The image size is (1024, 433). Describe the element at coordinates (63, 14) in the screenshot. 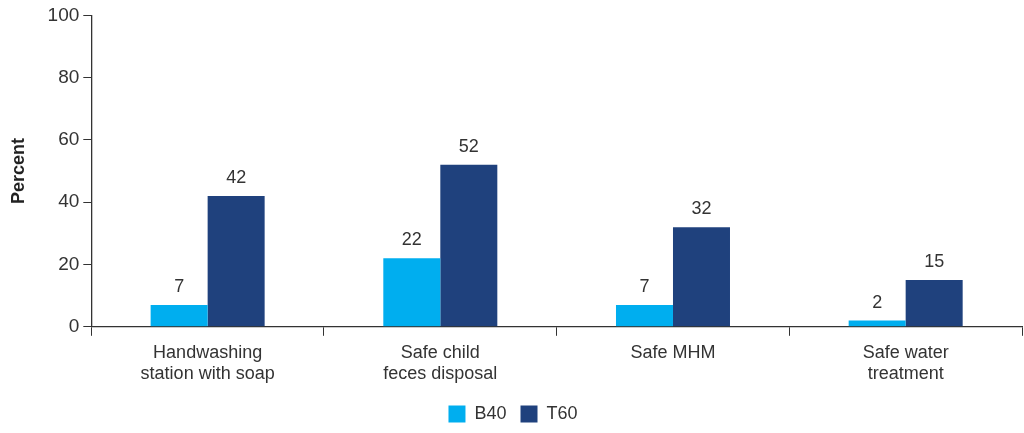

I see `y-tick-label: 100` at that location.